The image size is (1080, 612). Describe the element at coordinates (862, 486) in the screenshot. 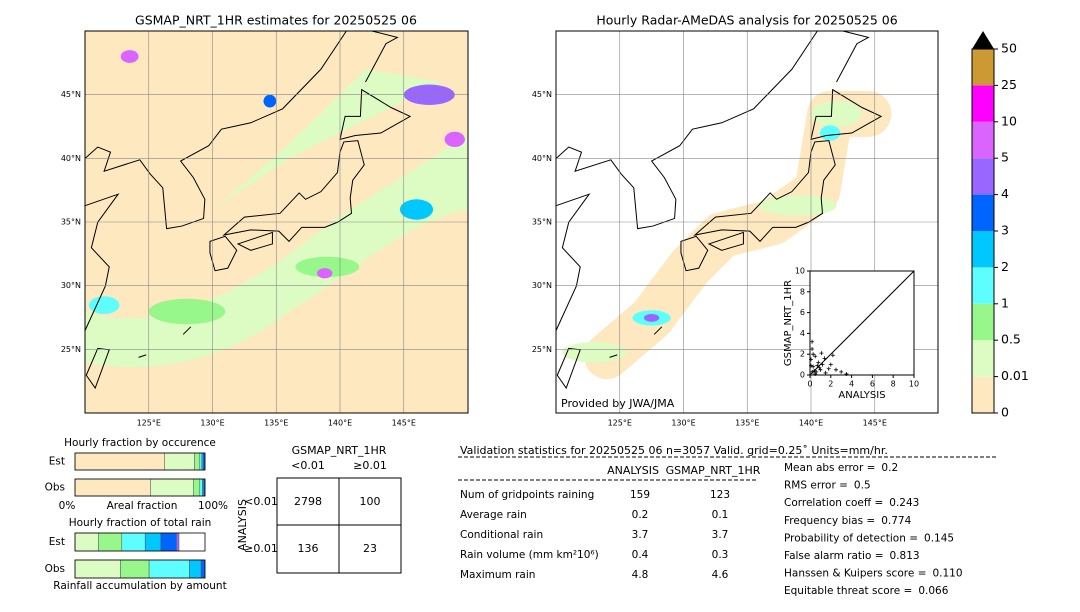

I see `score-value: 0.5` at that location.